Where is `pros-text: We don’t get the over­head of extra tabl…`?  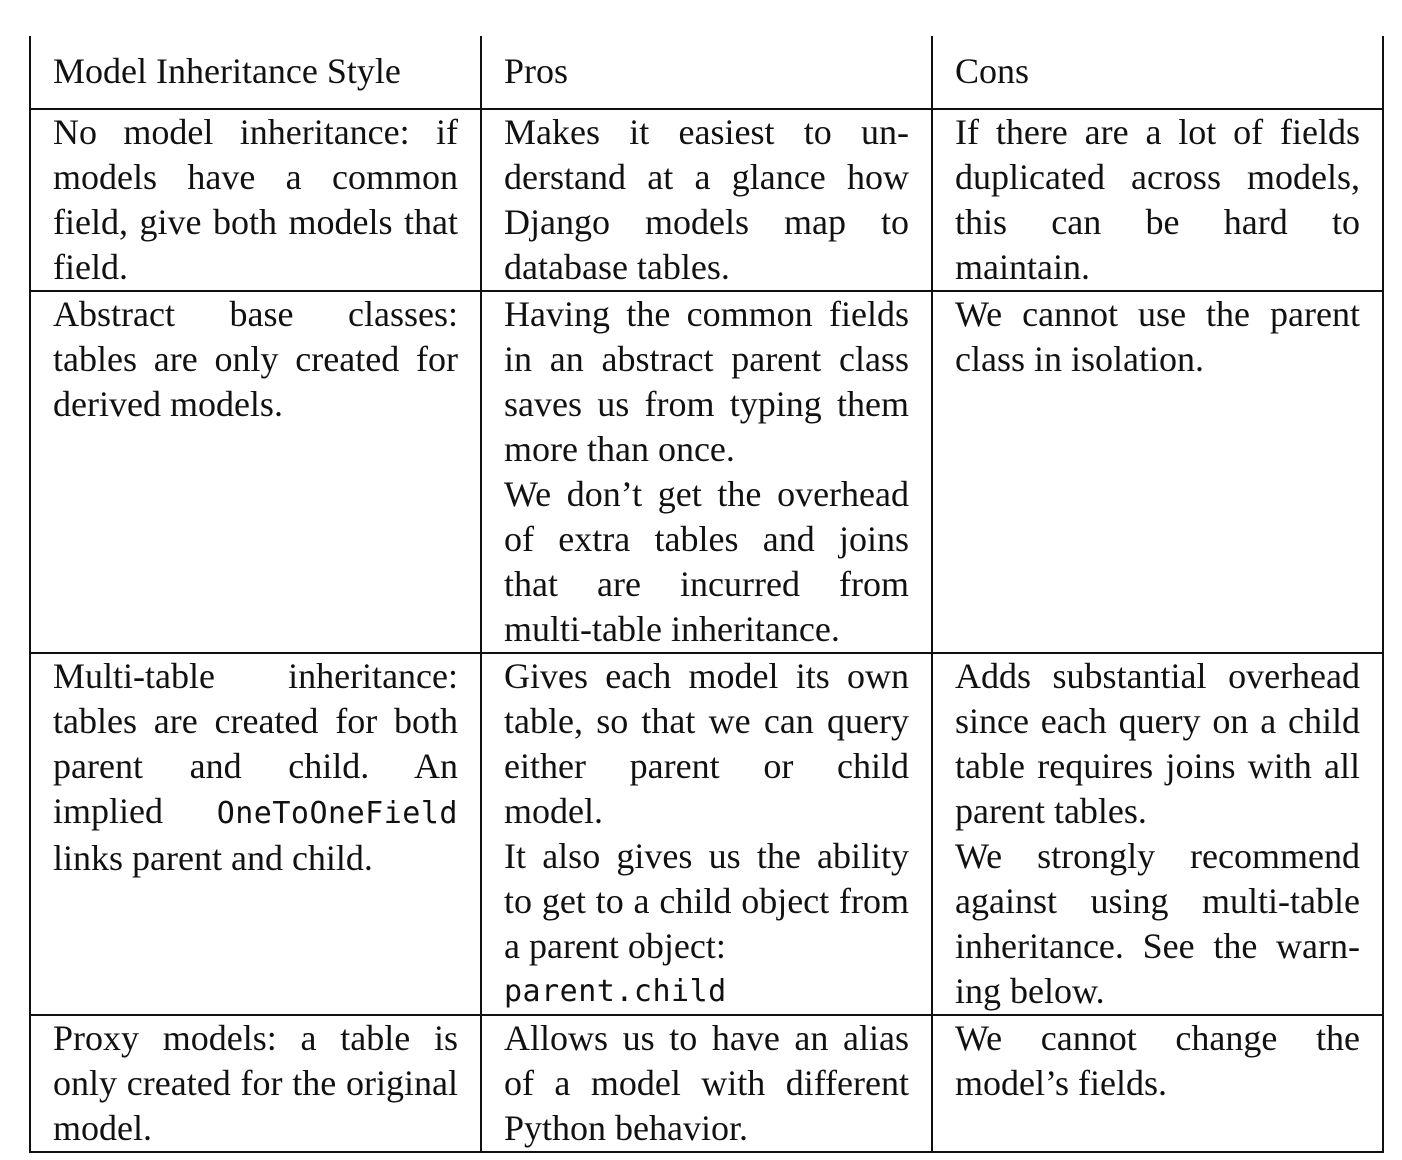 pros-text: We don’t get the over­head of extra tabl… is located at coordinates (706, 561).